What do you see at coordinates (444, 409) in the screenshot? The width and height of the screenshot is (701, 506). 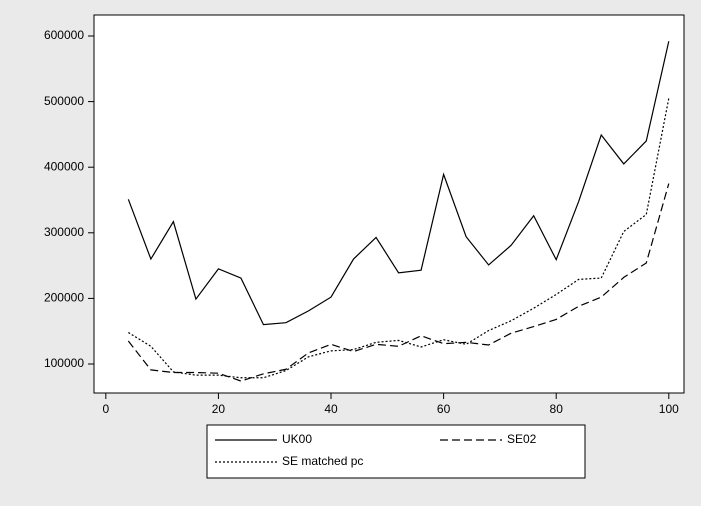 I see `x-tick-label: 60` at bounding box center [444, 409].